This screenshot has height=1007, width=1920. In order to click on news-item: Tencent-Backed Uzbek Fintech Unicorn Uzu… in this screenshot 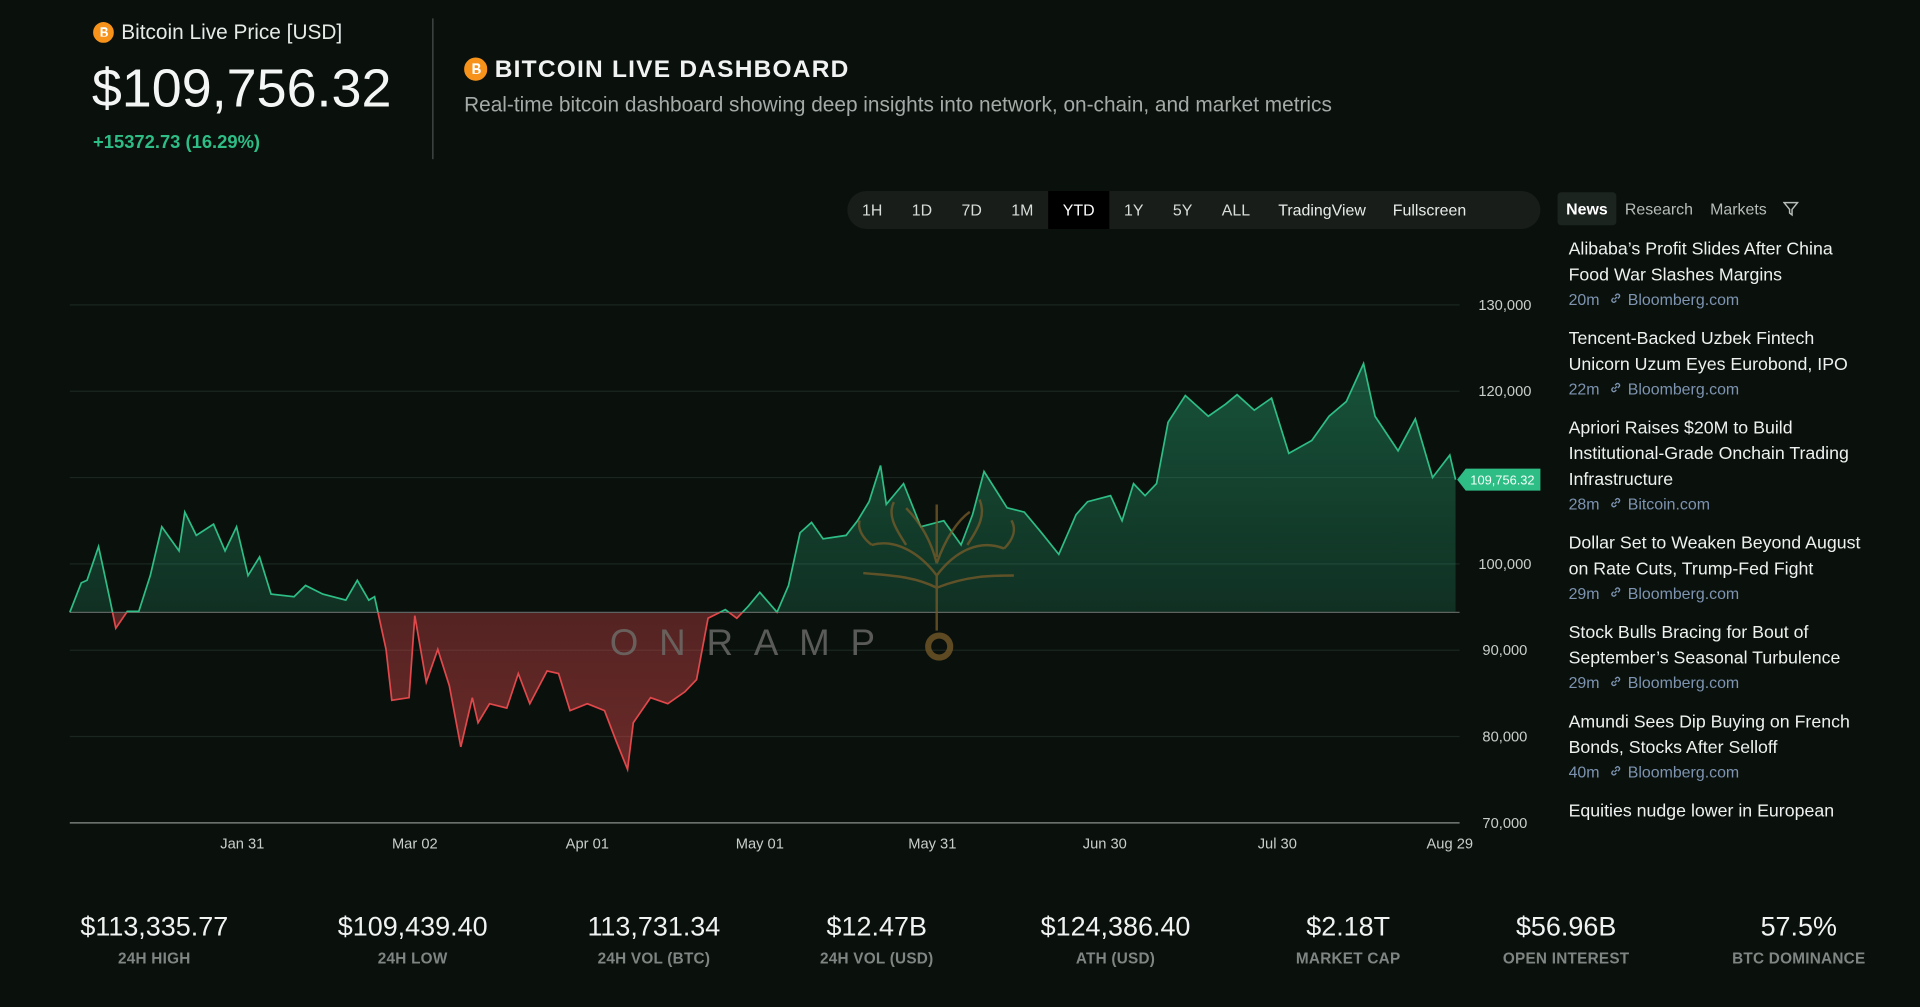, I will do `click(1716, 362)`.